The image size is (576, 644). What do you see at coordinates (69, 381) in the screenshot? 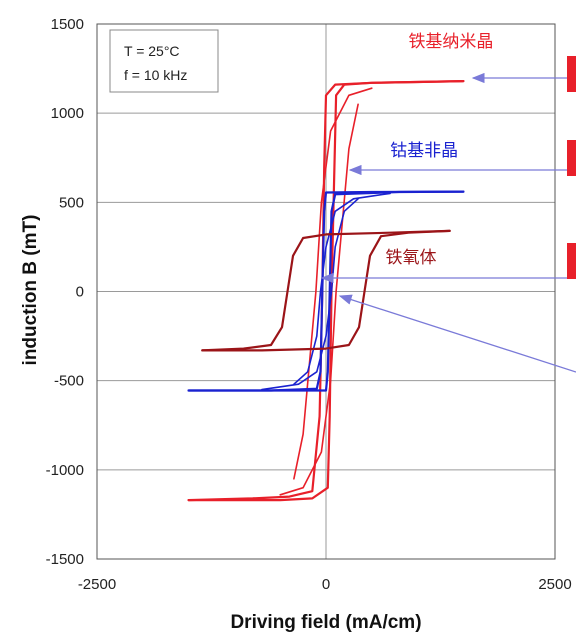
I see `y-tick-label: -500` at bounding box center [69, 381].